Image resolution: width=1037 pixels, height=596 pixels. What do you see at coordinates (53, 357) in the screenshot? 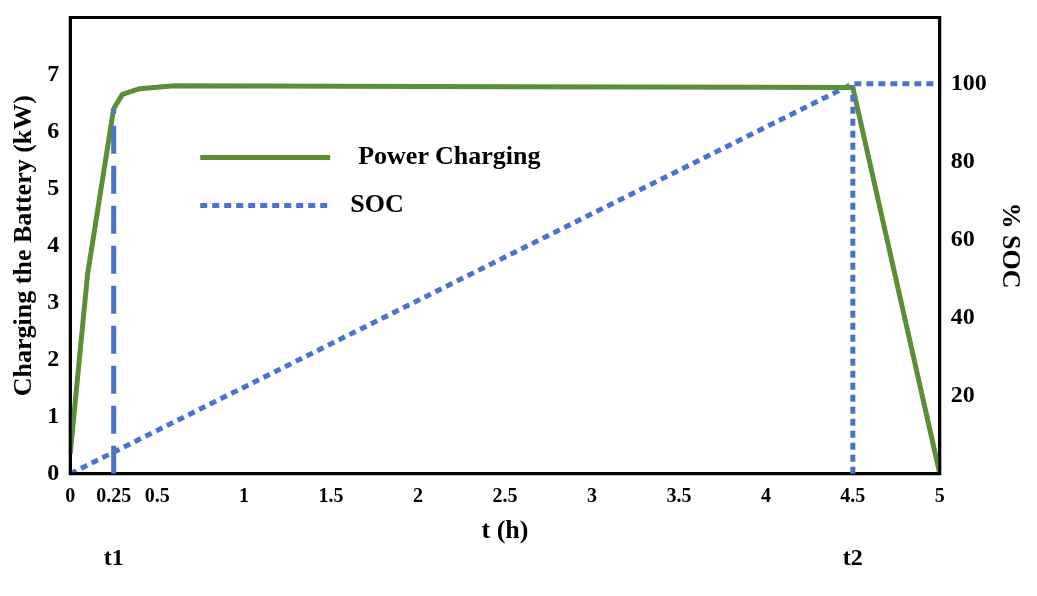
I see `y-tick-label: 2` at bounding box center [53, 357].